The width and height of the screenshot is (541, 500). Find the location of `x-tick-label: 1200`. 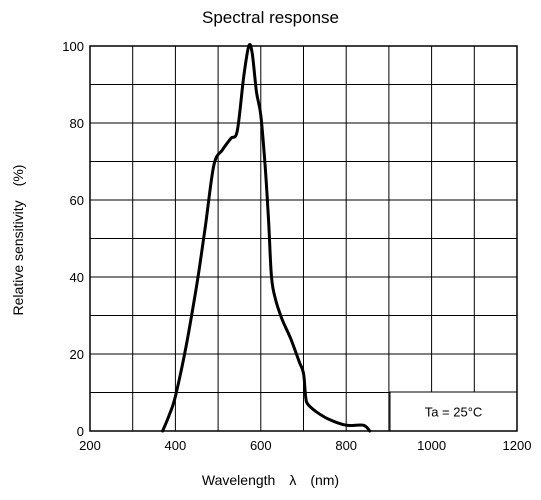

x-tick-label: 1200 is located at coordinates (517, 445).